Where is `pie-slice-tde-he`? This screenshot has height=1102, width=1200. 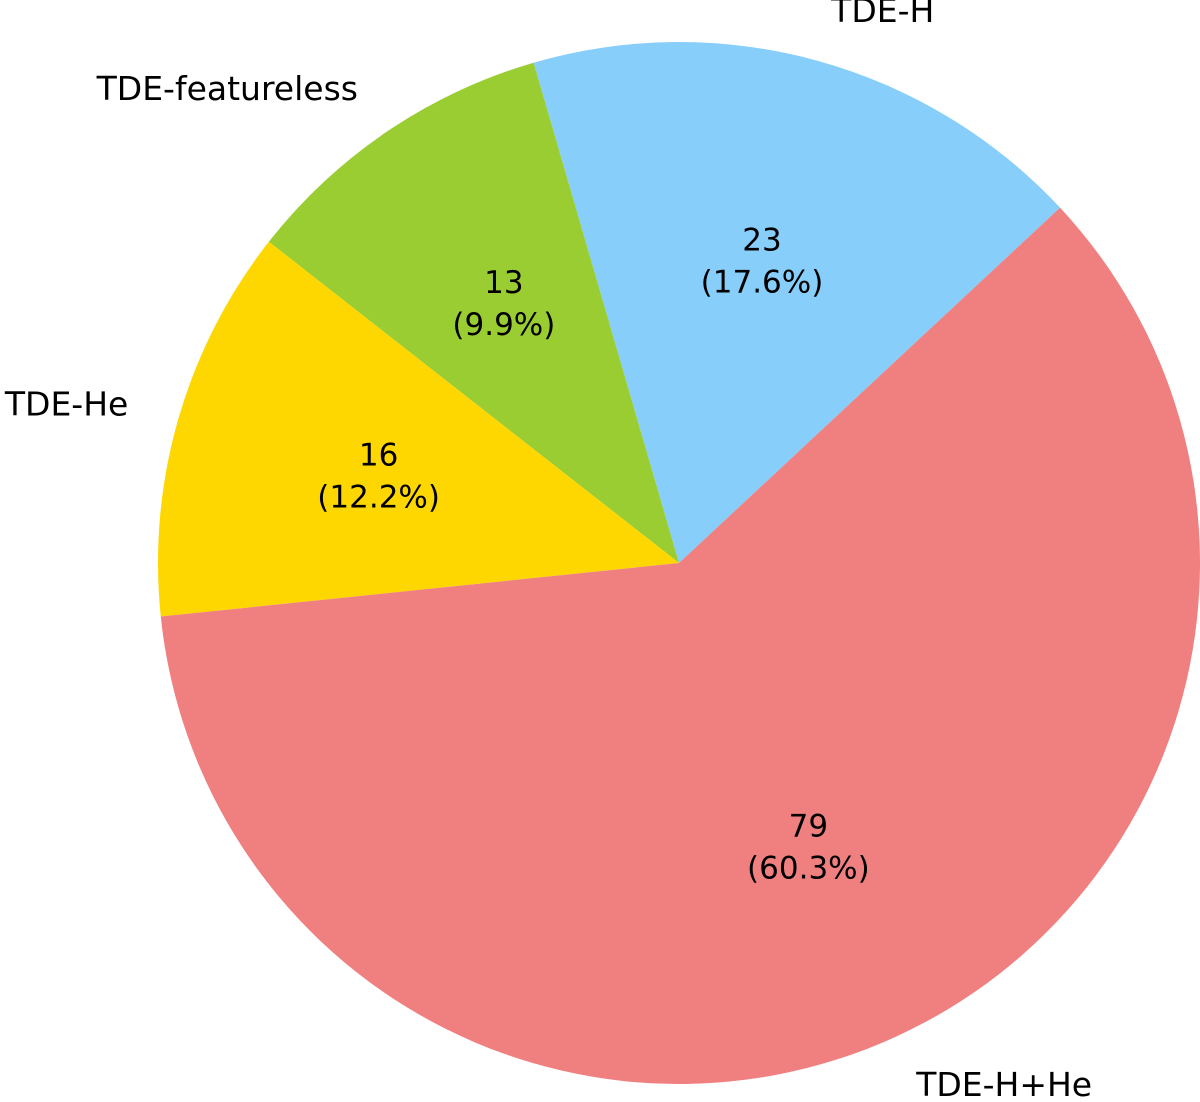 pie-slice-tde-he is located at coordinates (419, 429).